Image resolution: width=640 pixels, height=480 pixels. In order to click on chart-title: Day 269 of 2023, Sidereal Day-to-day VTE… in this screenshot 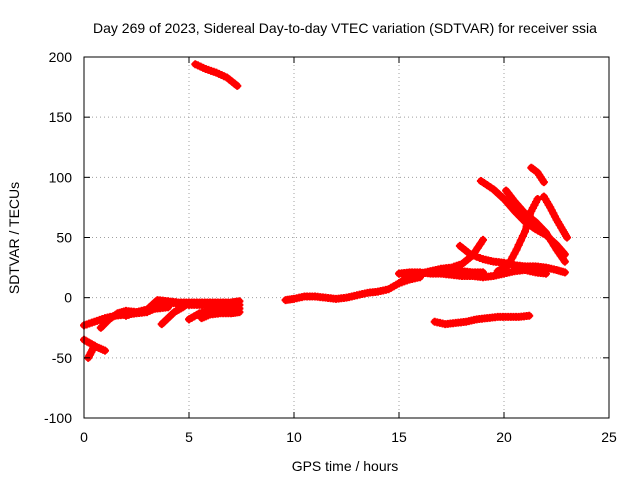, I will do `click(345, 28)`.